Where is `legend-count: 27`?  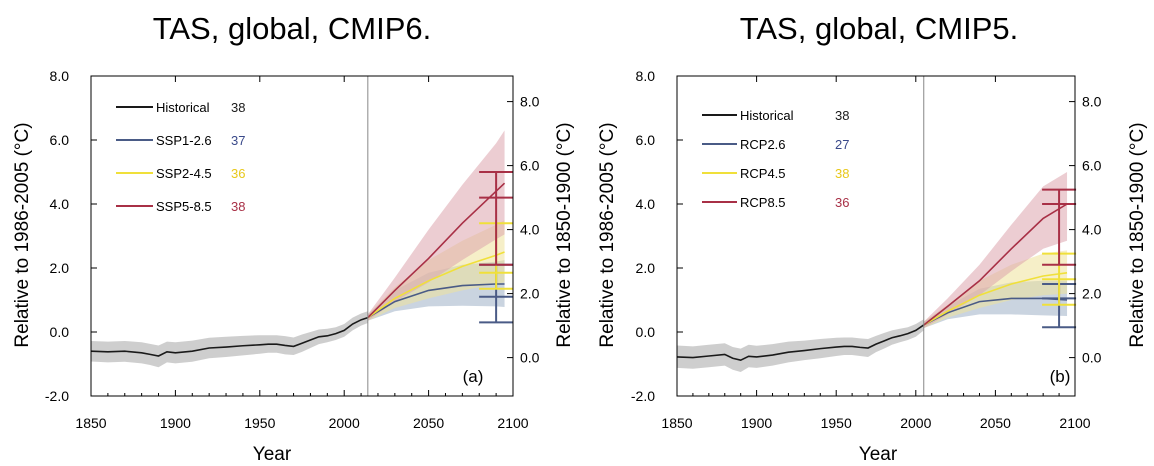 legend-count: 27 is located at coordinates (842, 144).